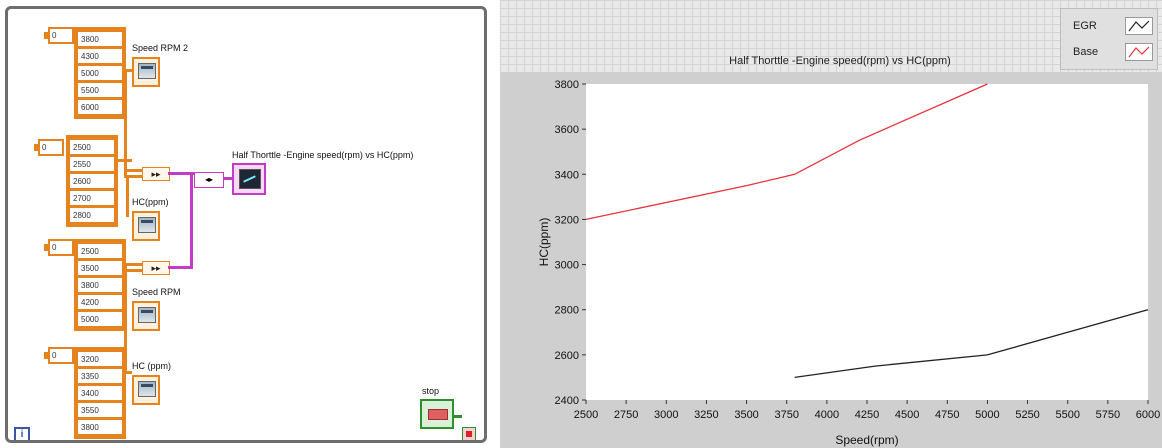 This screenshot has height=448, width=1162. I want to click on speed-rpm-2-indicator, so click(146, 72).